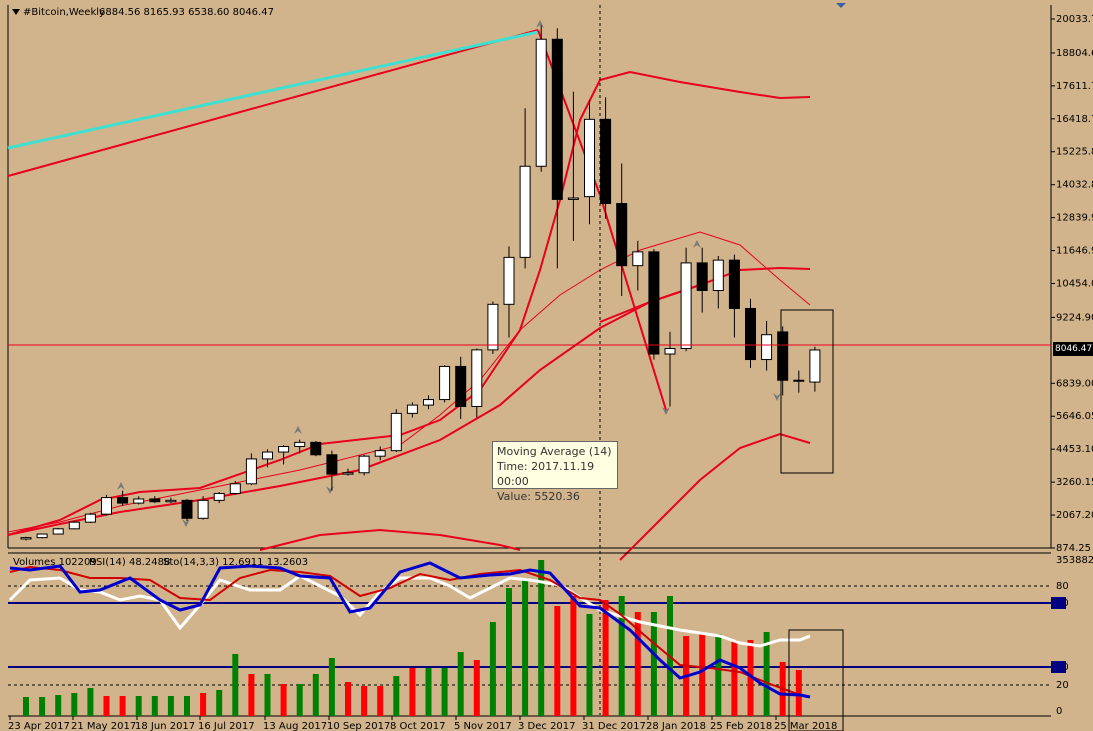  Describe the element at coordinates (1074, 482) in the screenshot. I see `price-tick-label: 3260.15` at that location.